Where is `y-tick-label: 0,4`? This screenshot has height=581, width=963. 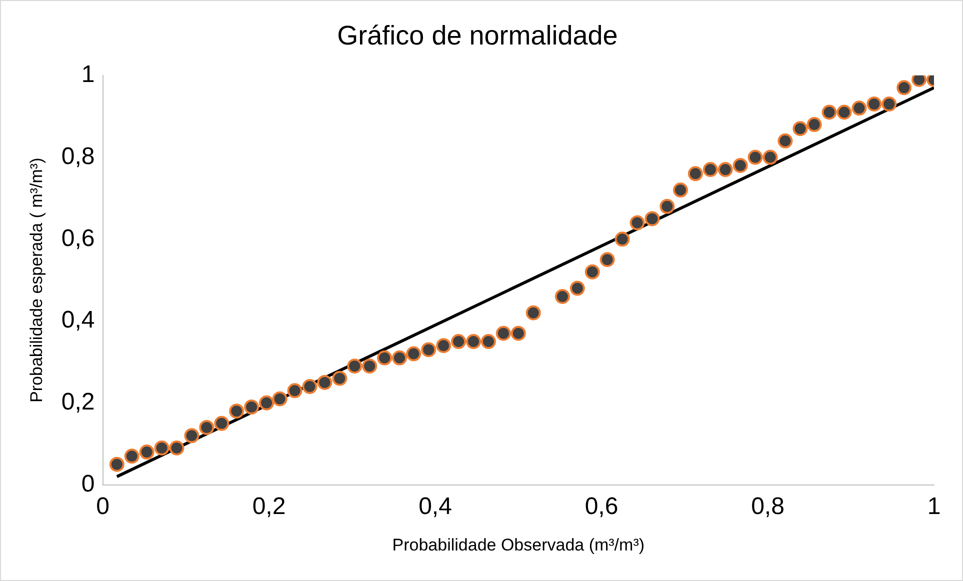
y-tick-label: 0,4 is located at coordinates (78, 320).